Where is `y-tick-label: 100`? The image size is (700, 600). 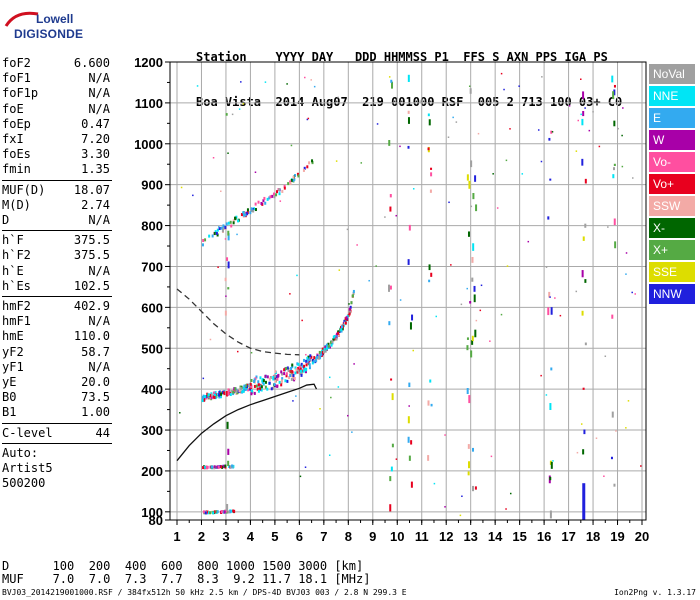 y-tick-label: 100 is located at coordinates (152, 512).